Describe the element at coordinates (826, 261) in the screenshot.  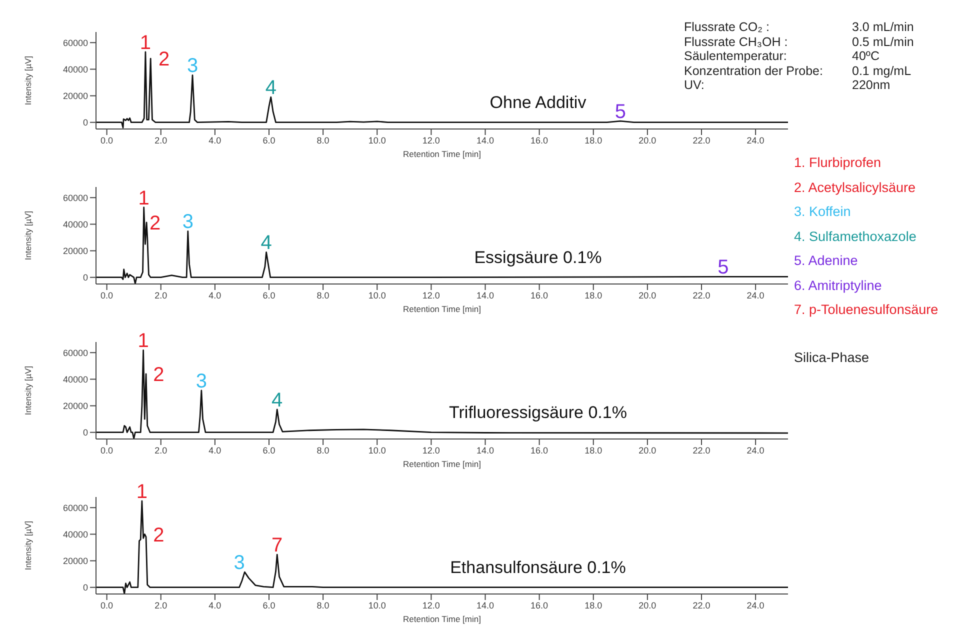
I see `category-label: 5. Adenine` at that location.